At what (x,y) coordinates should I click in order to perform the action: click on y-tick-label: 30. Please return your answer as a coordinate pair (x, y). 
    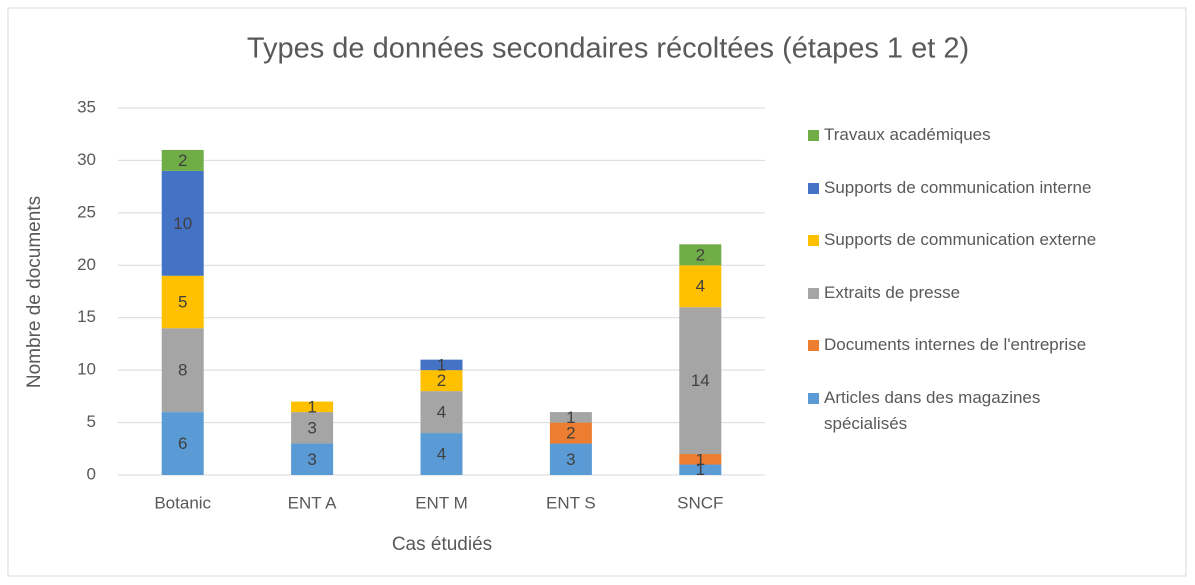
    Looking at the image, I should click on (86, 159).